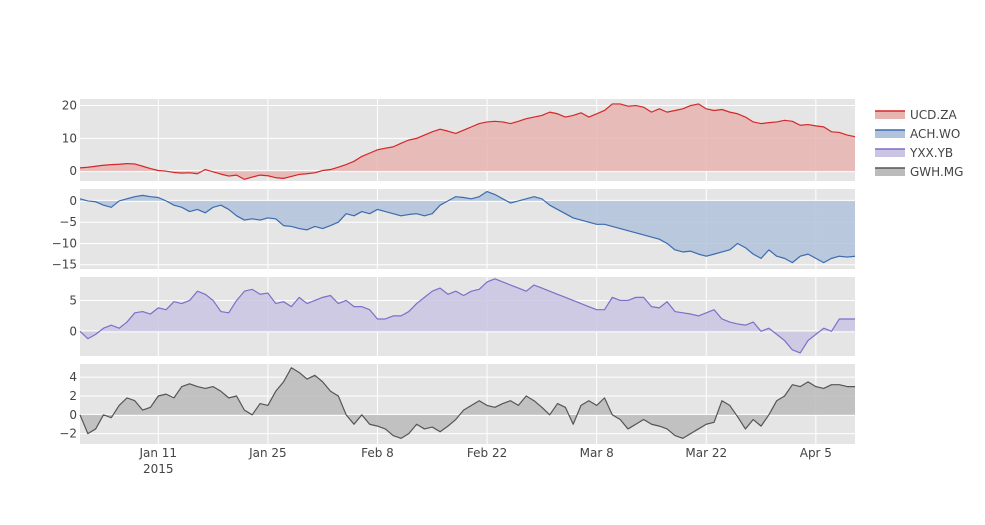 Image resolution: width=985 pixels, height=525 pixels. What do you see at coordinates (706, 453) in the screenshot?
I see `x-tick-label: Mar 22` at bounding box center [706, 453].